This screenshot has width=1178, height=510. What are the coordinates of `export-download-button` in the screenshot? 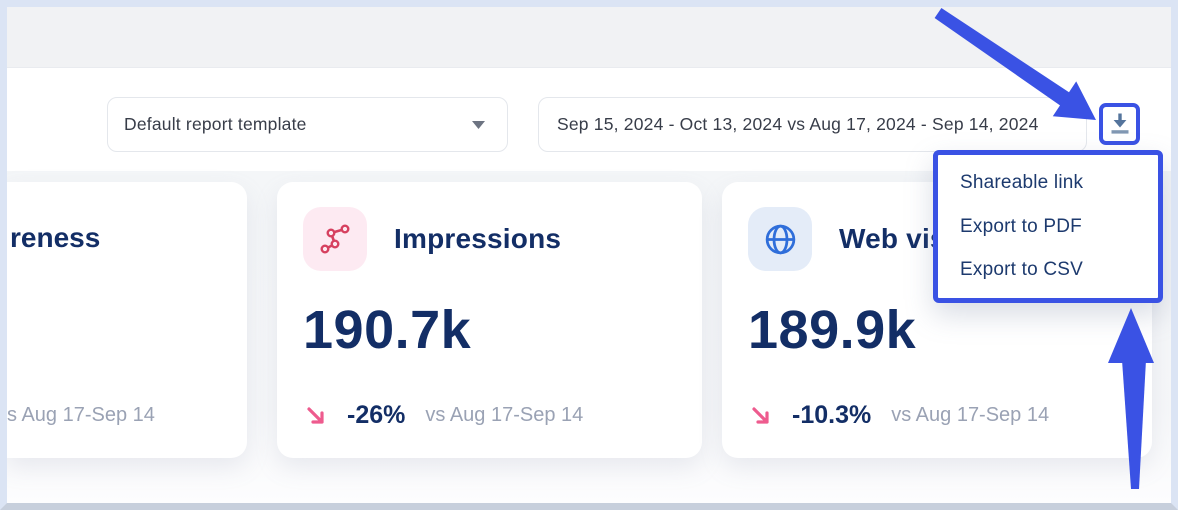 It's located at (1120, 124).